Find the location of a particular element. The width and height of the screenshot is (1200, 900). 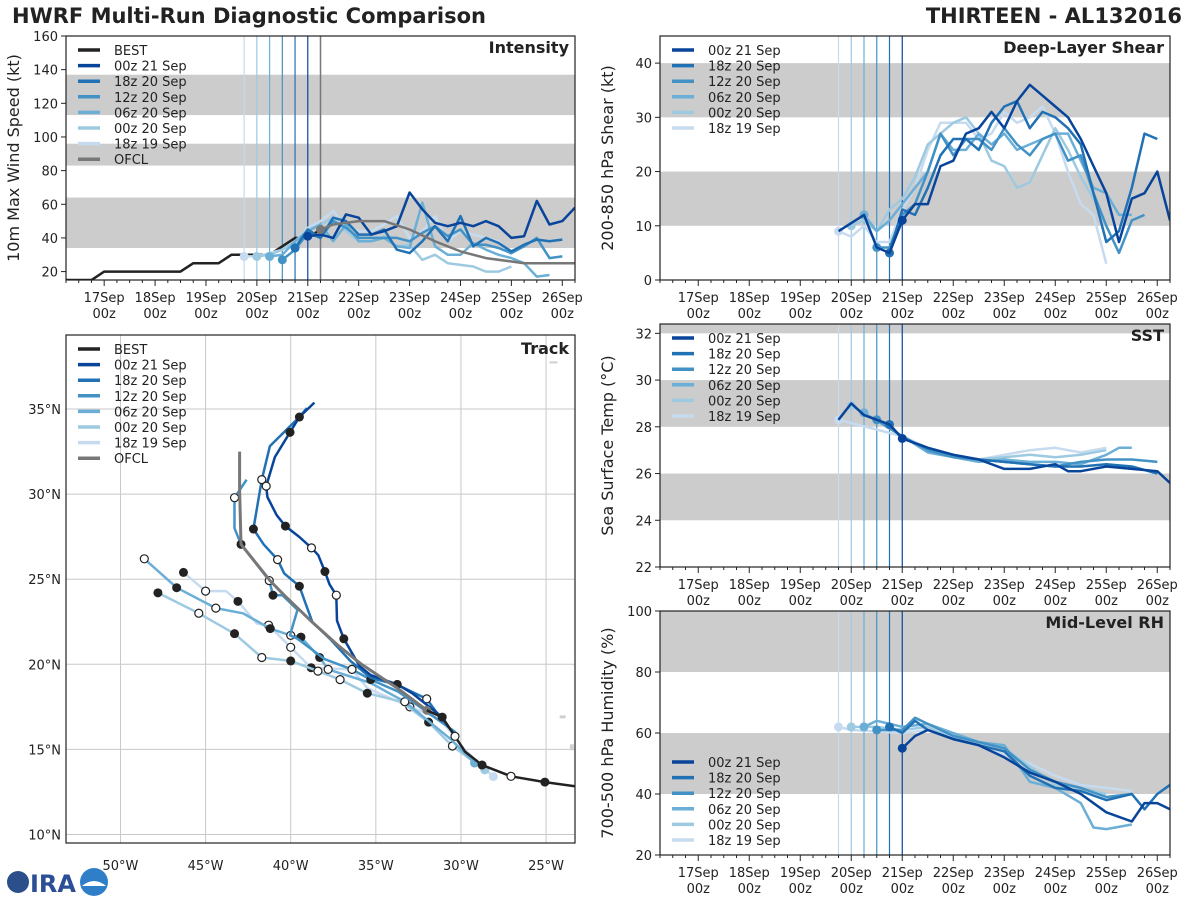

x-tick-day: 20Sep is located at coordinates (256, 298).